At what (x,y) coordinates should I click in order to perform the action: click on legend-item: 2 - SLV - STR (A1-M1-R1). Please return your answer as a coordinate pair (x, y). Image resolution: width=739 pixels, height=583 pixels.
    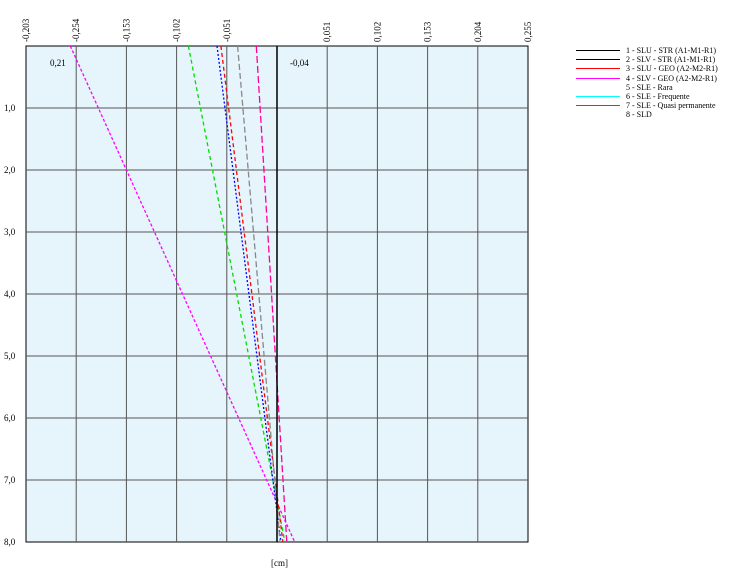
    Looking at the image, I should click on (656, 59).